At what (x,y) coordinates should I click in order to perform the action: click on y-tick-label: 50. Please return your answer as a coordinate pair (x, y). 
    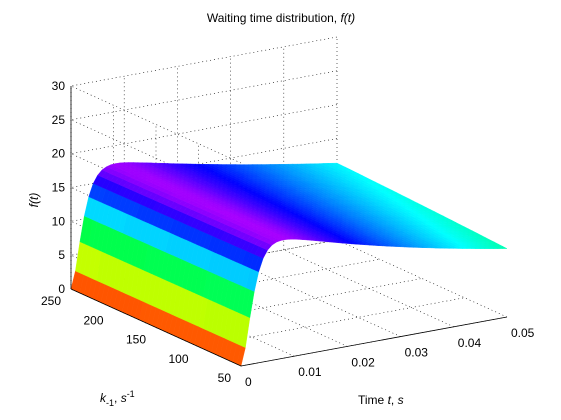
    Looking at the image, I should click on (225, 378).